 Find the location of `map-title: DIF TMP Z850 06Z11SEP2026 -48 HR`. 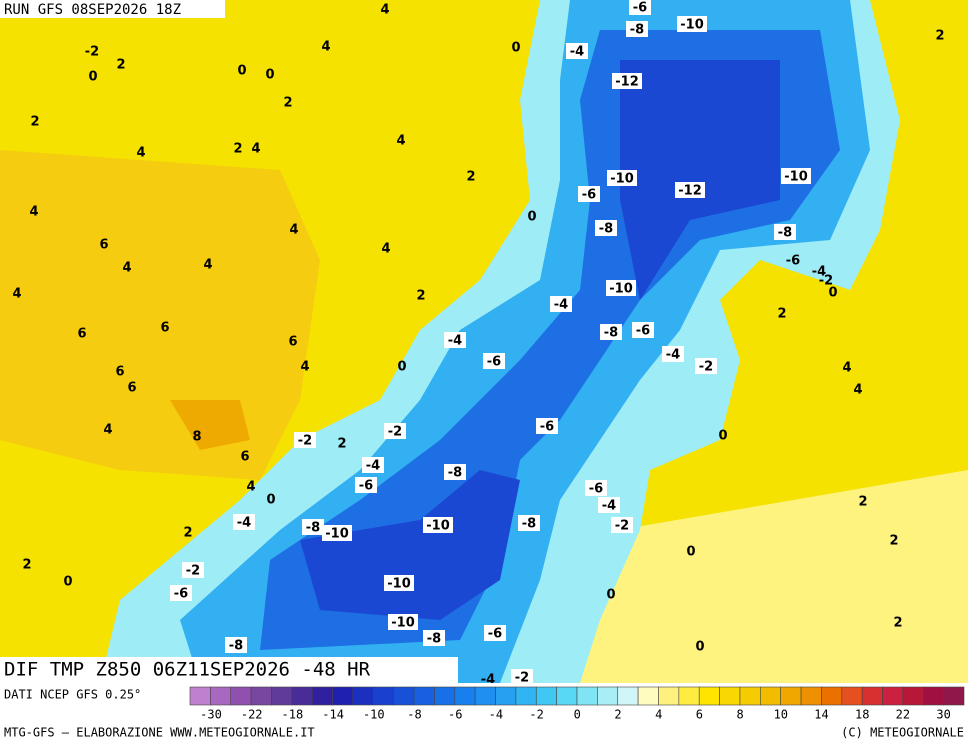

map-title: DIF TMP Z850 06Z11SEP2026 -48 HR is located at coordinates (187, 670).